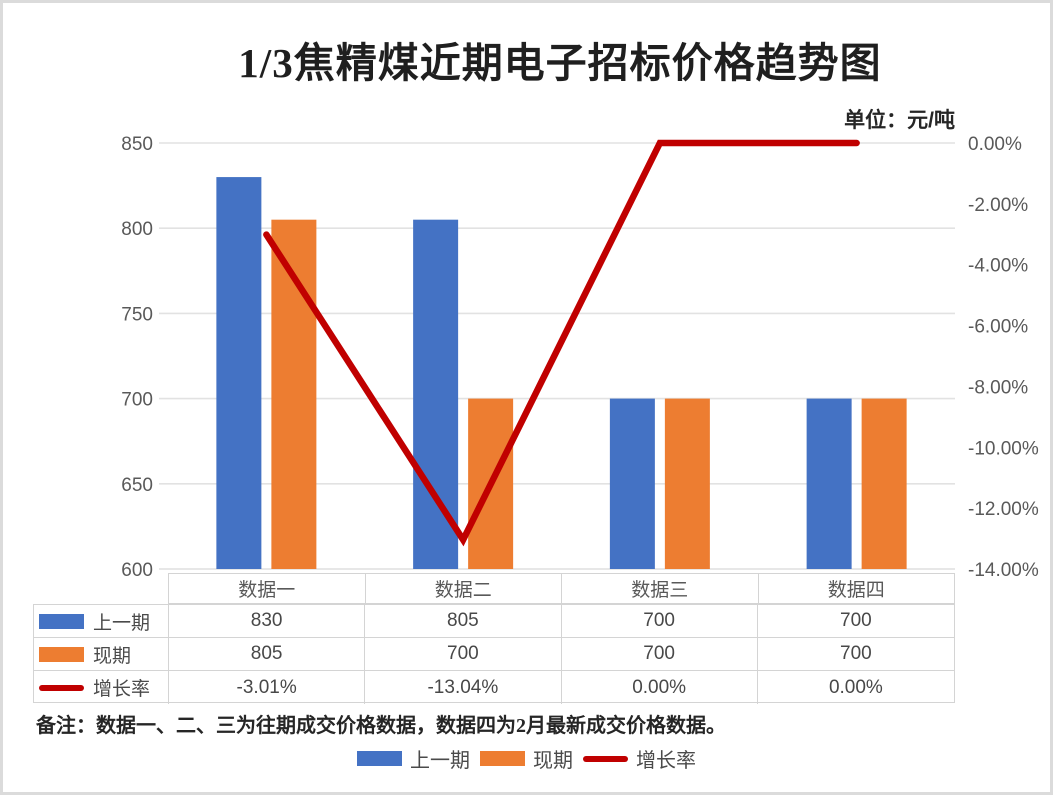  Describe the element at coordinates (1003, 570) in the screenshot. I see `svg-text: -14.00%` at that location.